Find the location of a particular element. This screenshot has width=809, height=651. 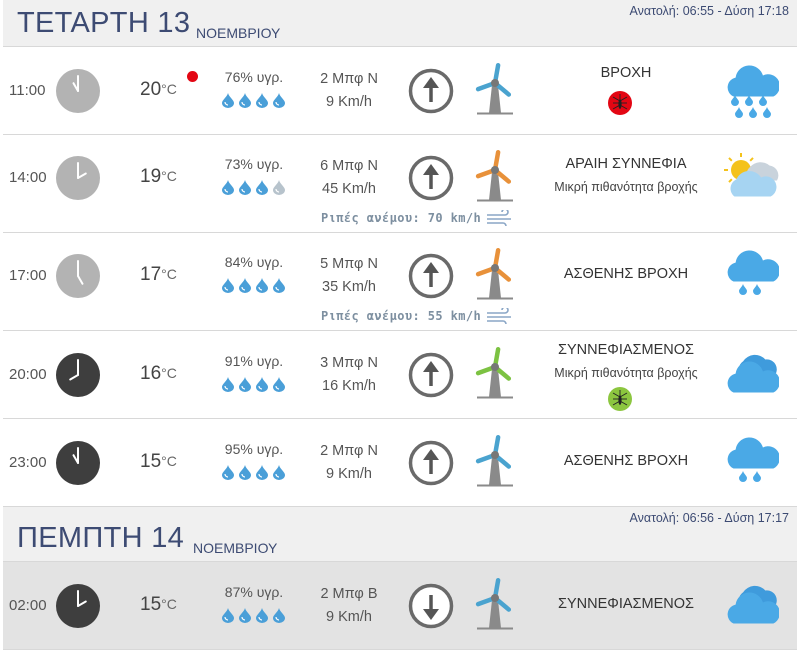

time-label: 20:00 is located at coordinates (28, 374).